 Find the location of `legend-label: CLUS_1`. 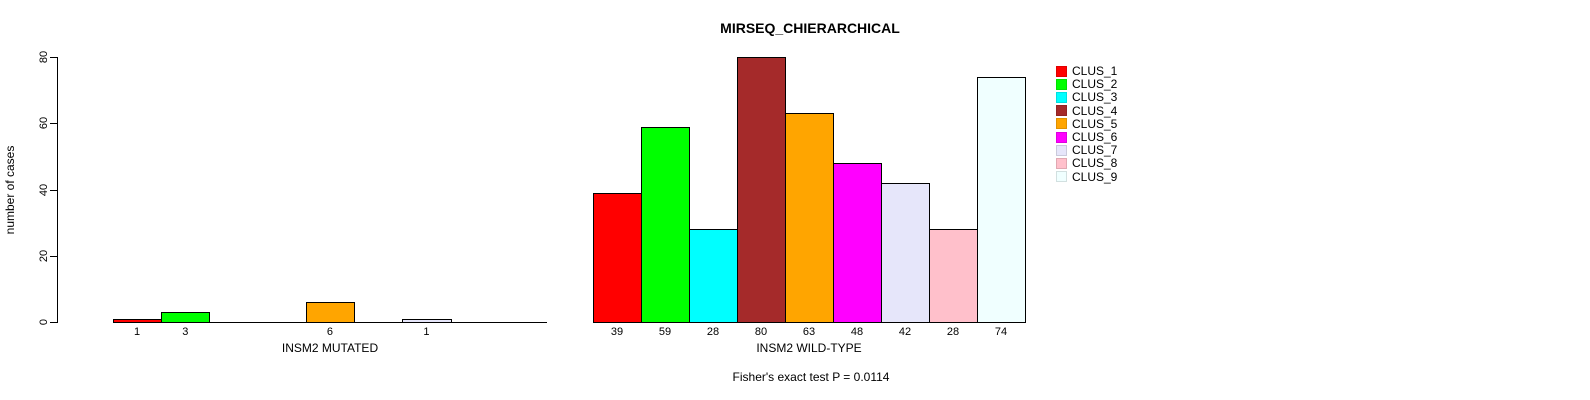

legend-label: CLUS_1 is located at coordinates (1095, 71).